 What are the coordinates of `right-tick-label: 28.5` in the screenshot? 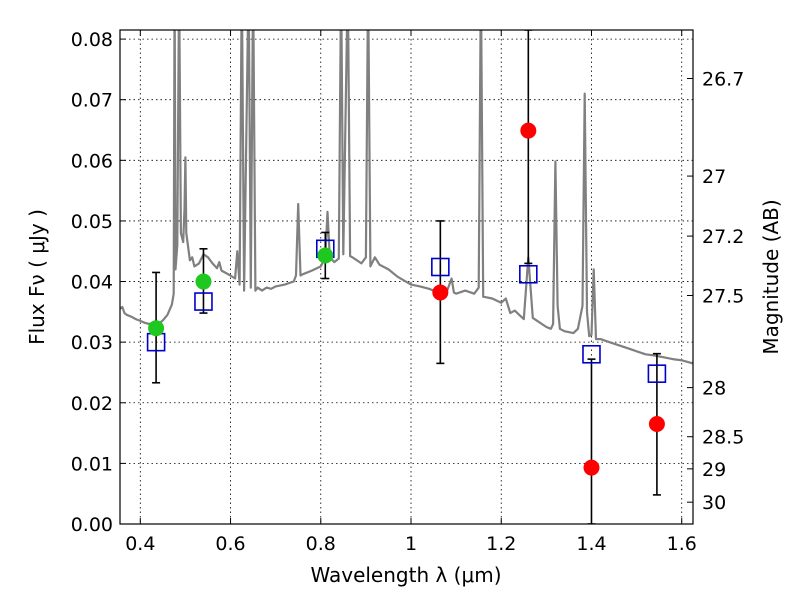 It's located at (723, 438).